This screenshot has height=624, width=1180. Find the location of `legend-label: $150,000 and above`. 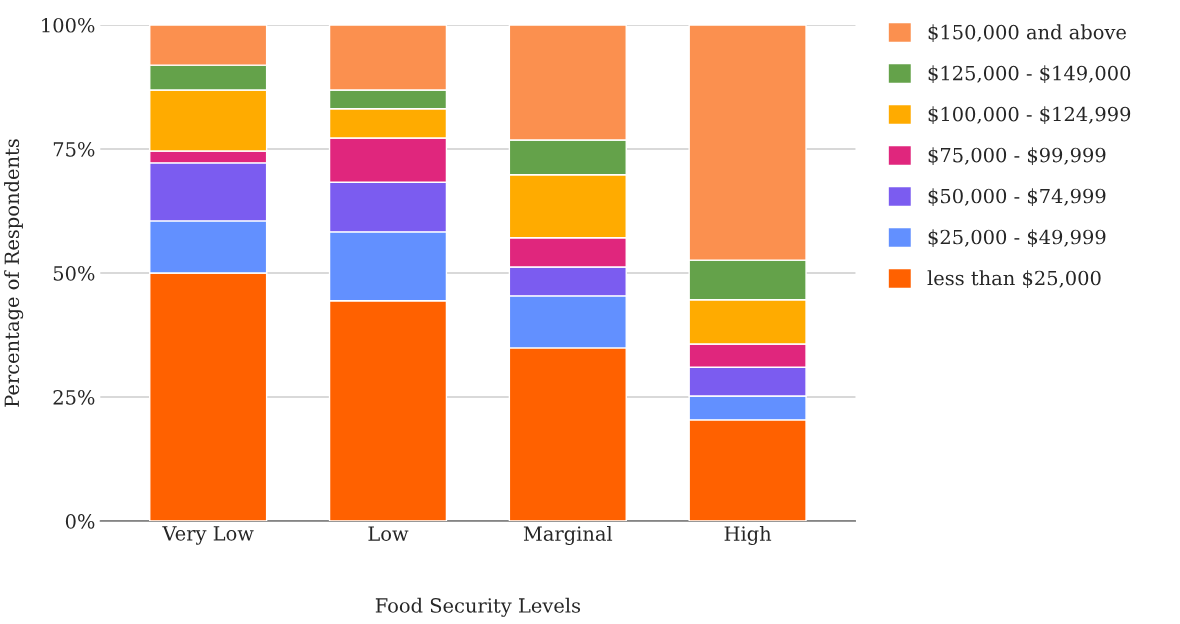

legend-label: $150,000 and above is located at coordinates (1027, 33).